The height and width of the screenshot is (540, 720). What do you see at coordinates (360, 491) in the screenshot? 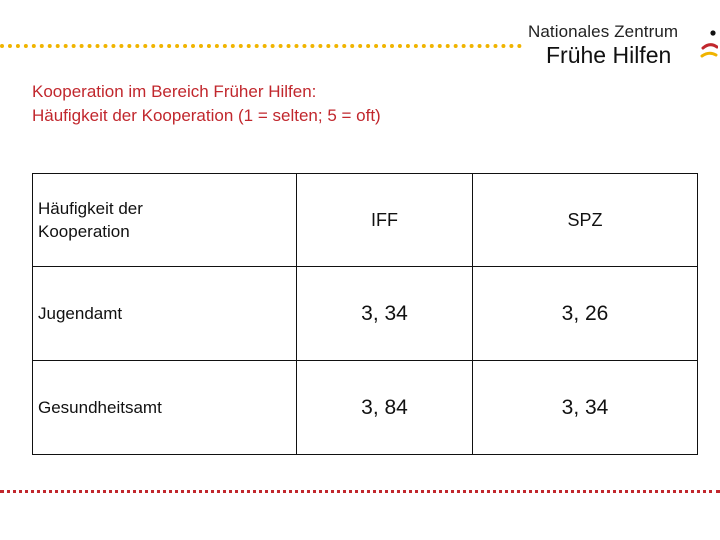
I see `bottom-dotted-rule` at bounding box center [360, 491].